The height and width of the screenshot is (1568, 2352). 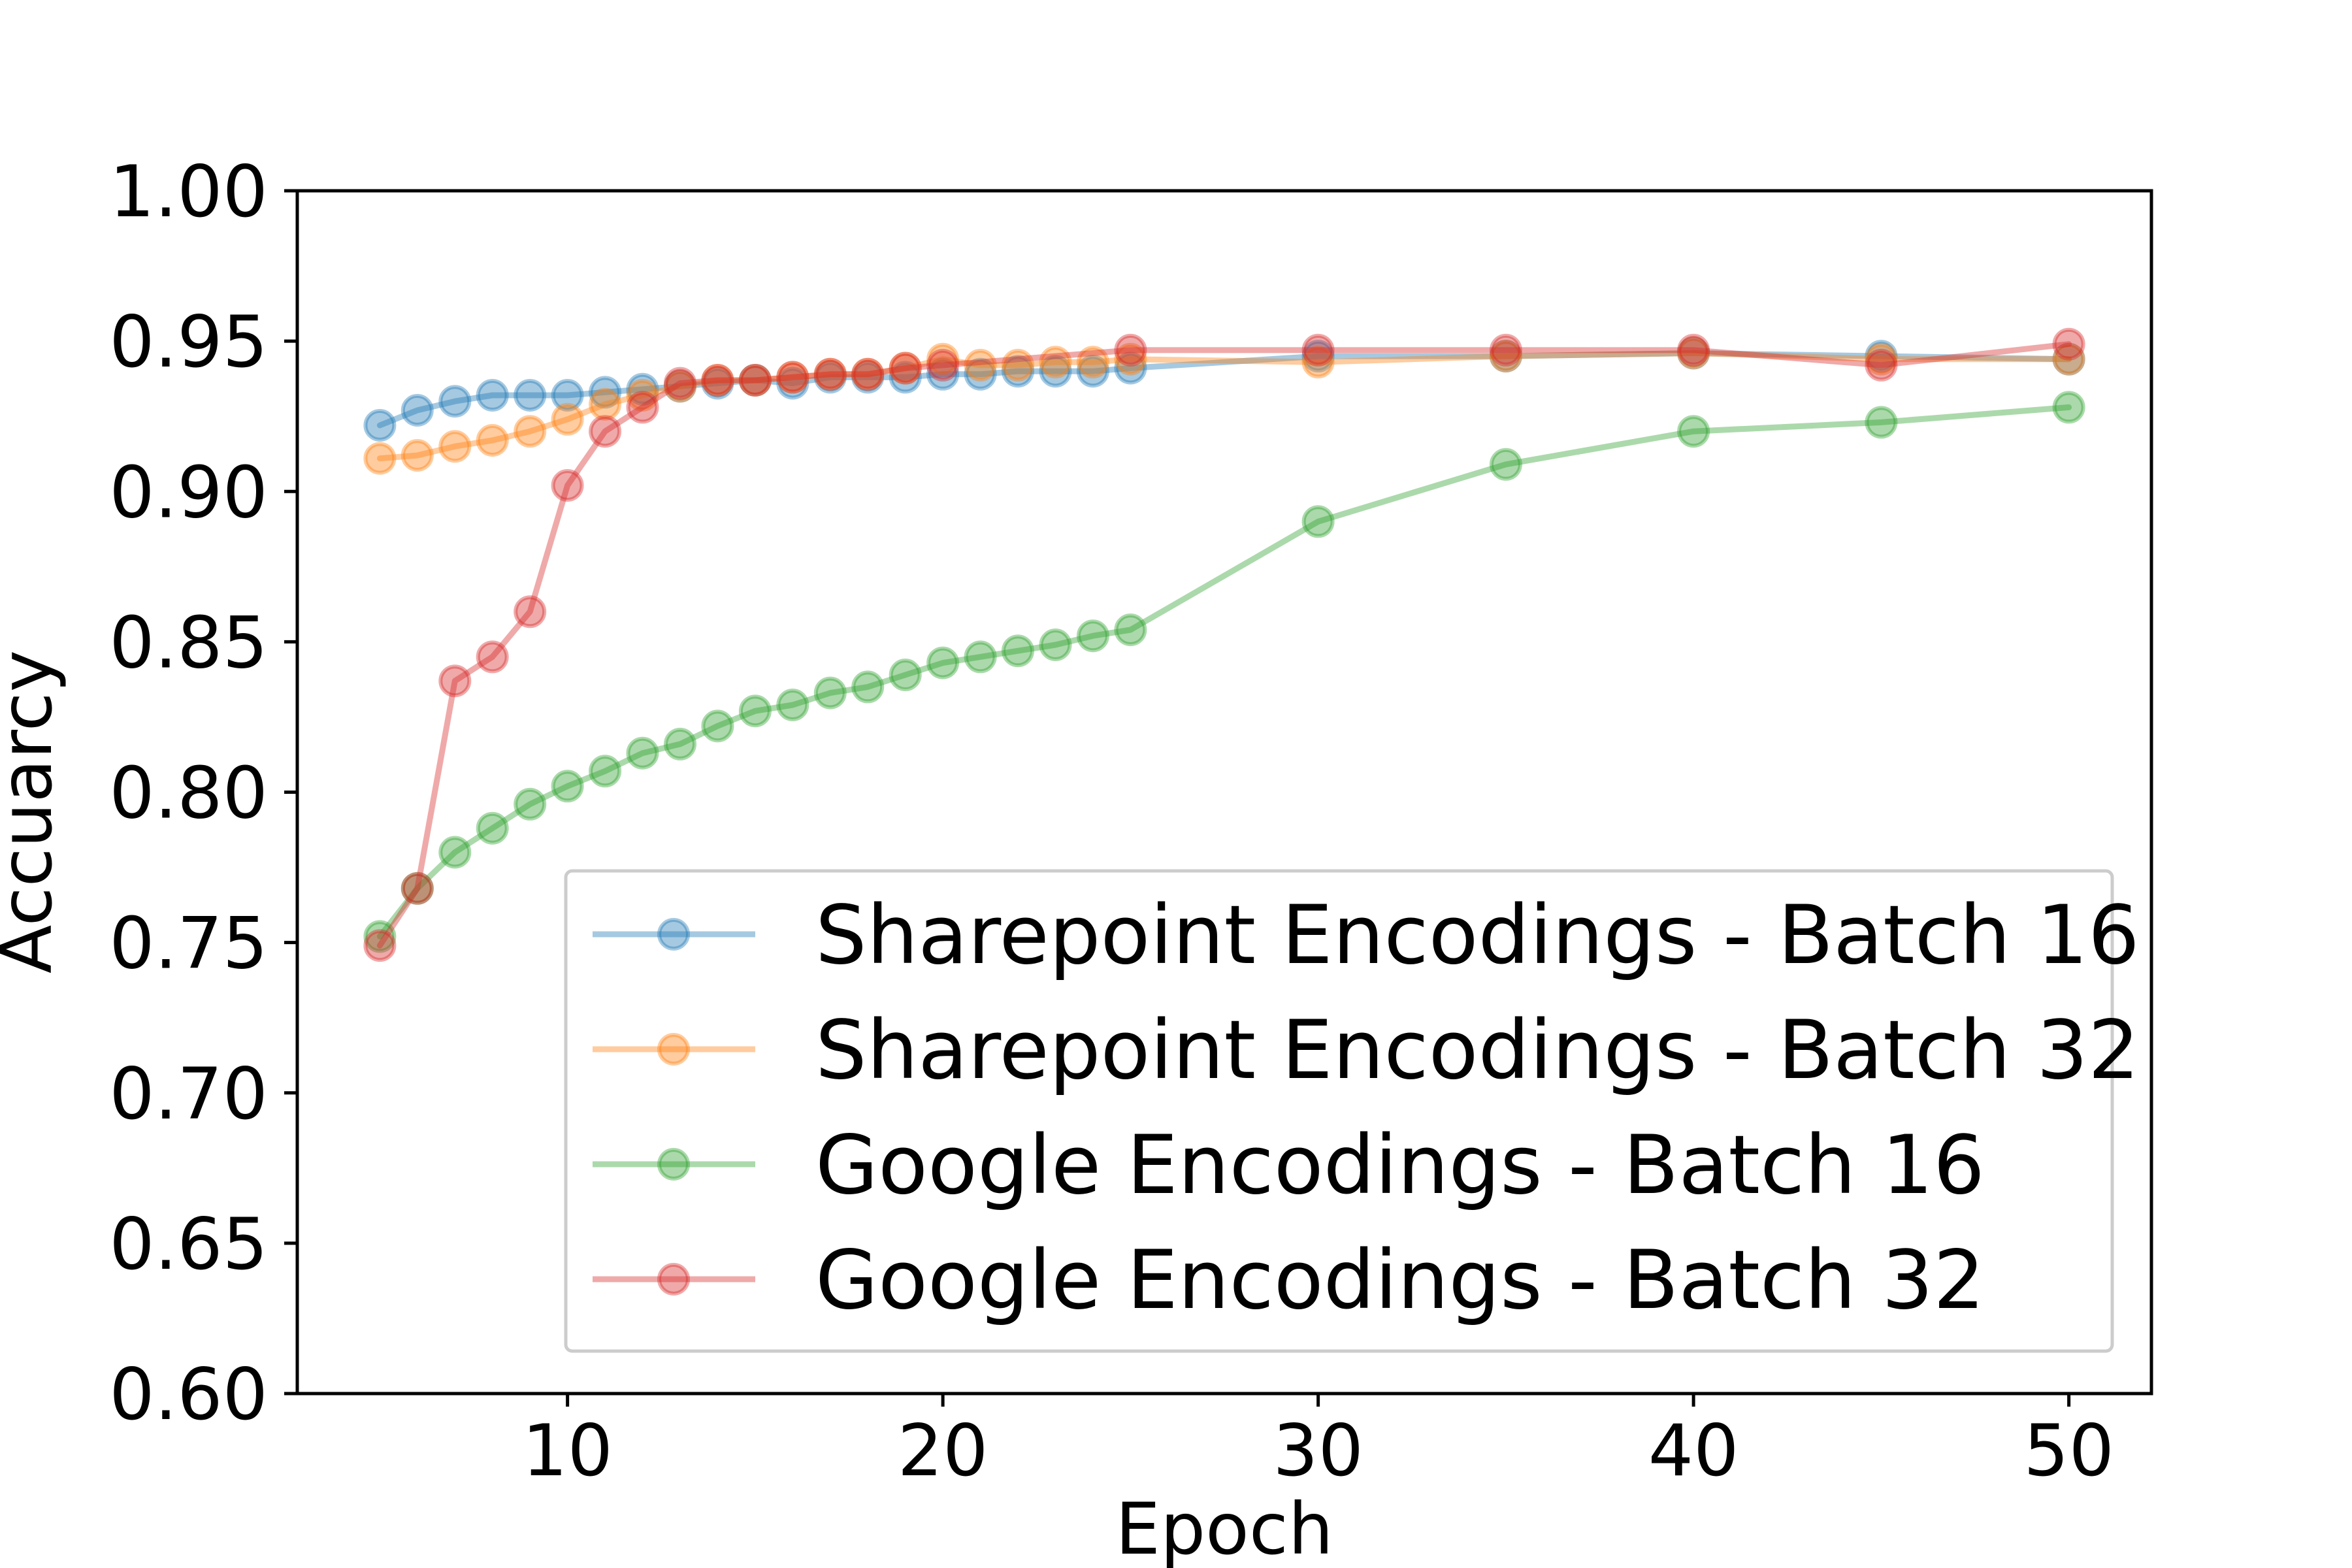 I want to click on legend-item-3: Google Encodings - Batch 16, so click(x=1289, y=1166).